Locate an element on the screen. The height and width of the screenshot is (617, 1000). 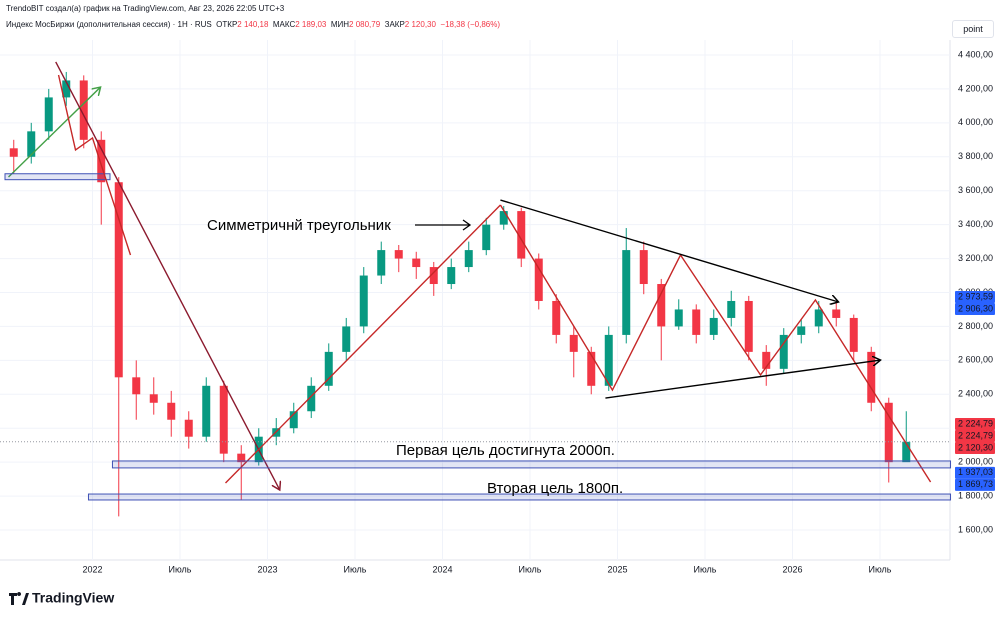
price-label: 2 120,30 is located at coordinates (975, 447).